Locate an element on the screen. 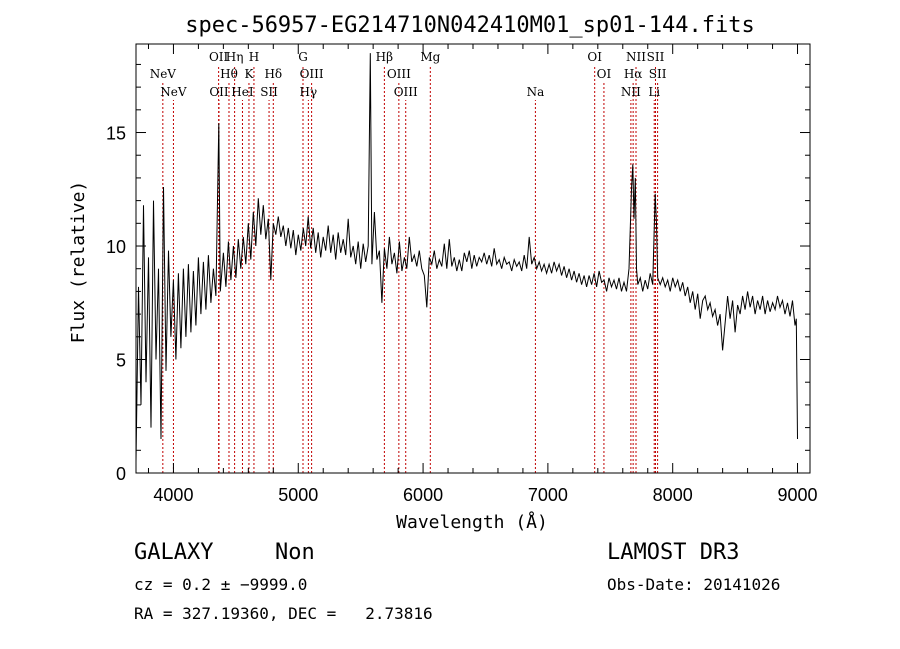 Image resolution: width=900 pixels, height=649 pixels. emission-line-label: Hβ is located at coordinates (384, 57).